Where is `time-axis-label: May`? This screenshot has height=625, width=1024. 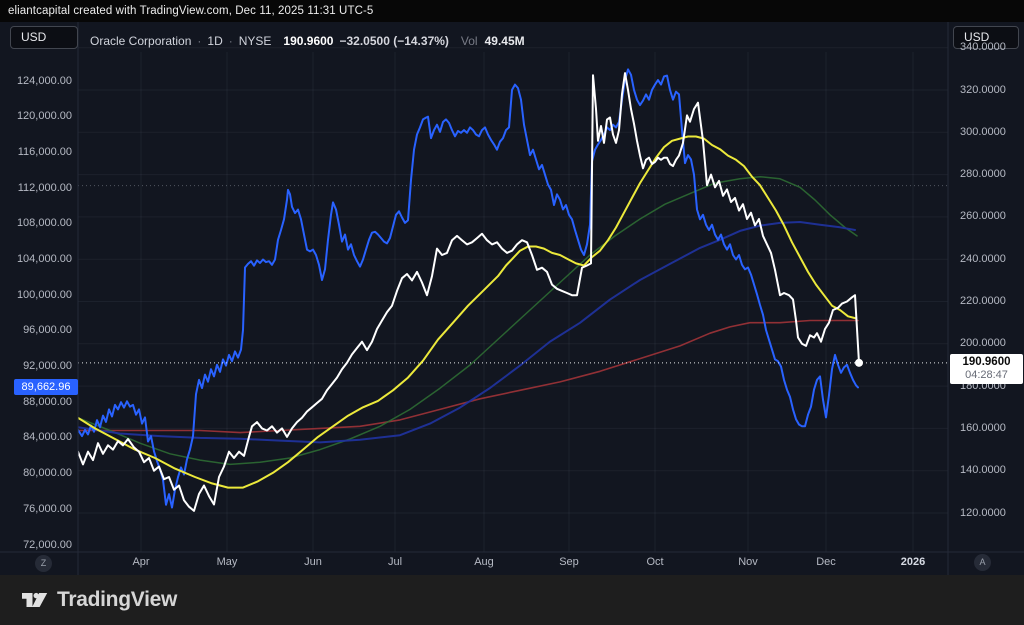 time-axis-label: May is located at coordinates (227, 562).